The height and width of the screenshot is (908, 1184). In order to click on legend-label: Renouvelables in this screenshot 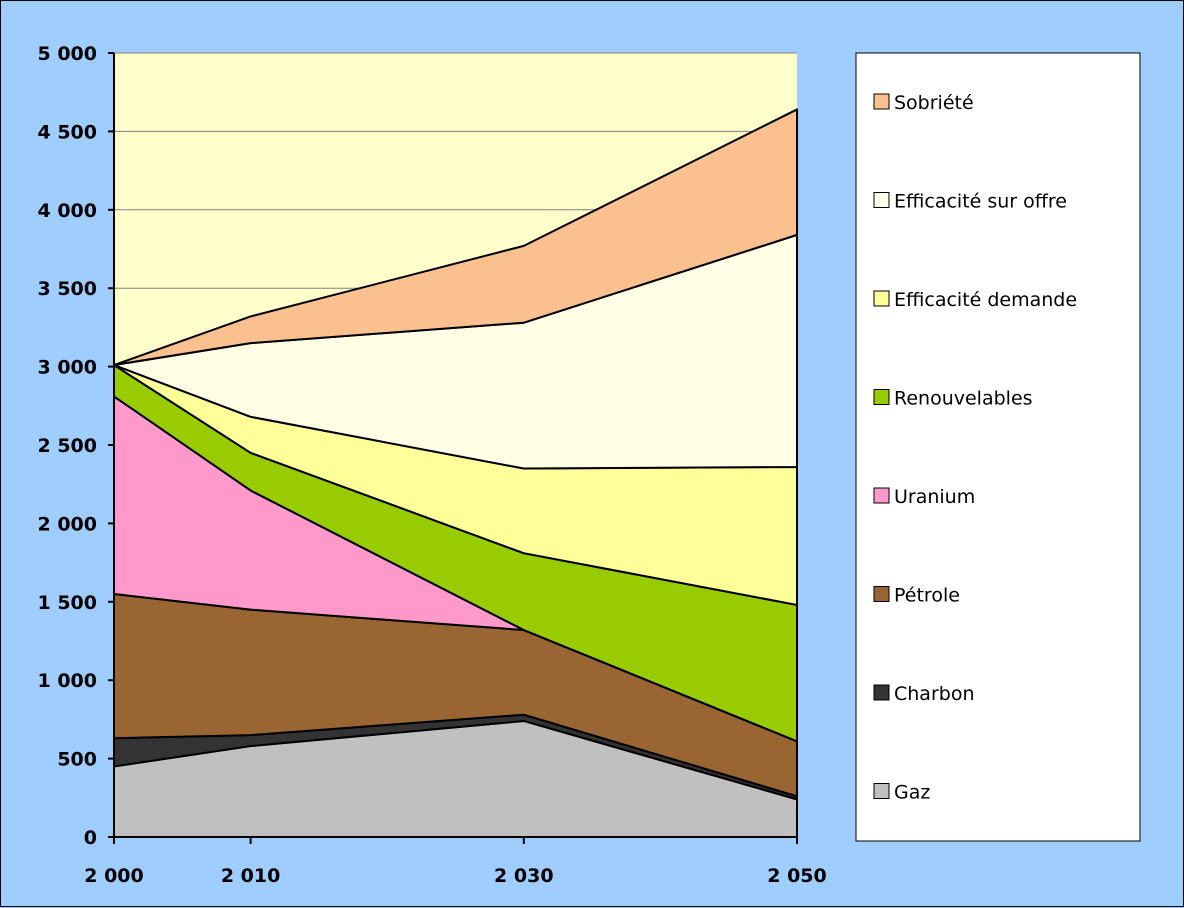, I will do `click(963, 399)`.